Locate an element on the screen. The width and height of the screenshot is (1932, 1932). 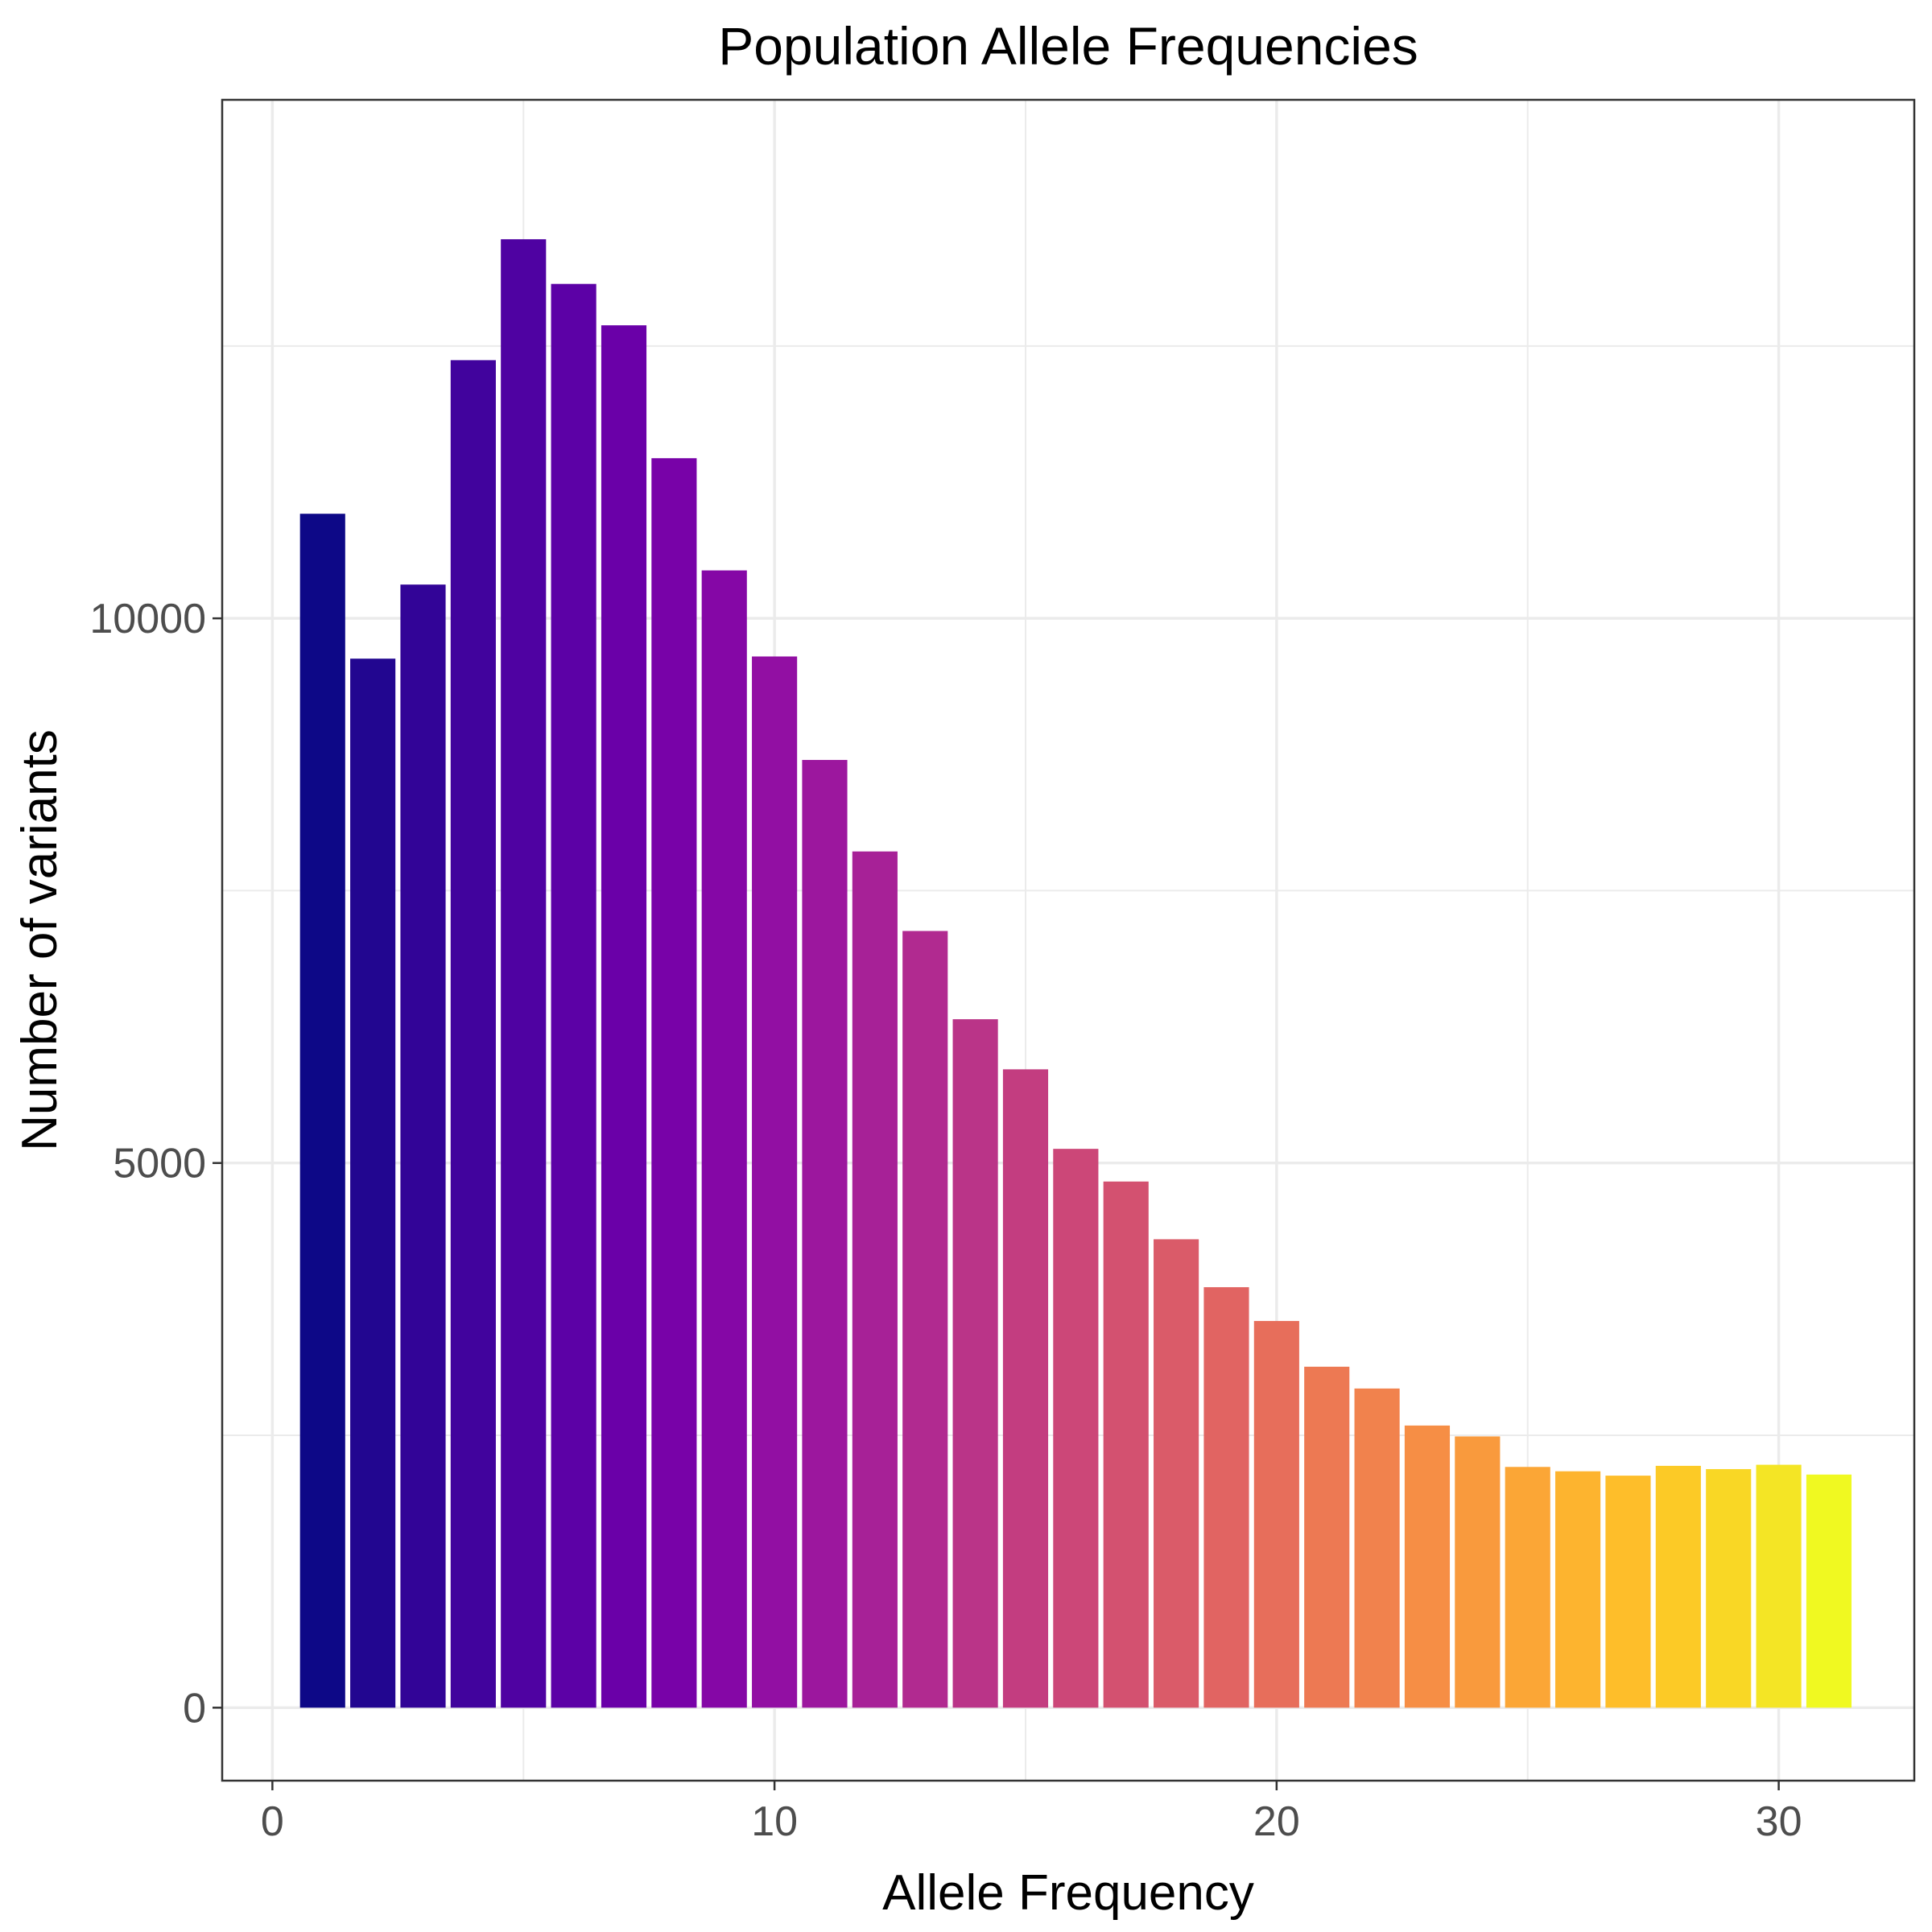
y-axis-title: Number of variants is located at coordinates (40, 940).